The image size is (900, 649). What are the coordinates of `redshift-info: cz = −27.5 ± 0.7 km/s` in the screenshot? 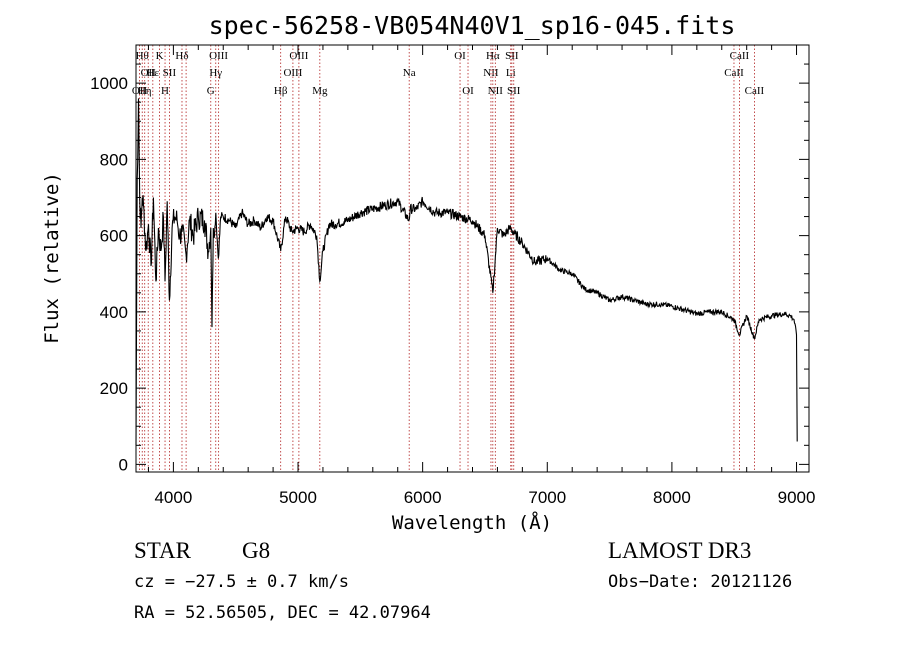 It's located at (241, 582).